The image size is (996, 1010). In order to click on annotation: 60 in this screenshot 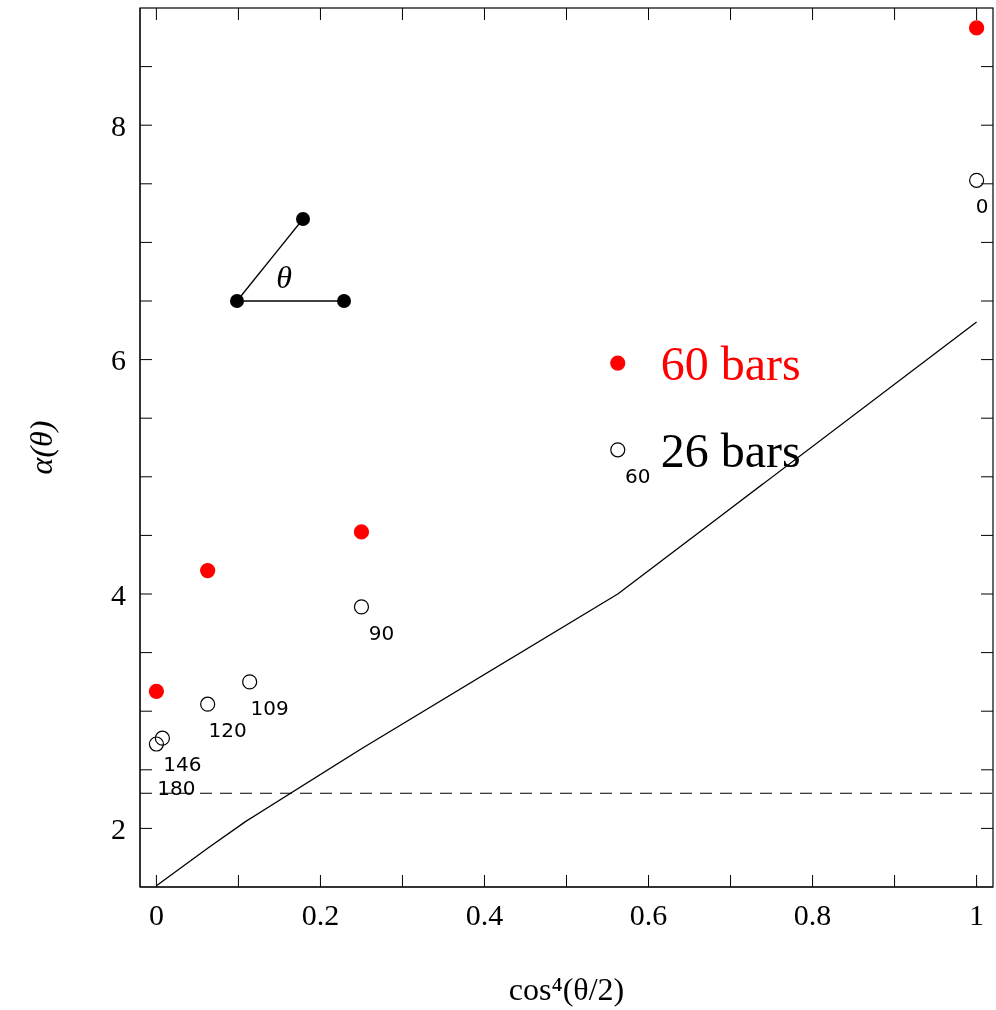, I will do `click(638, 475)`.